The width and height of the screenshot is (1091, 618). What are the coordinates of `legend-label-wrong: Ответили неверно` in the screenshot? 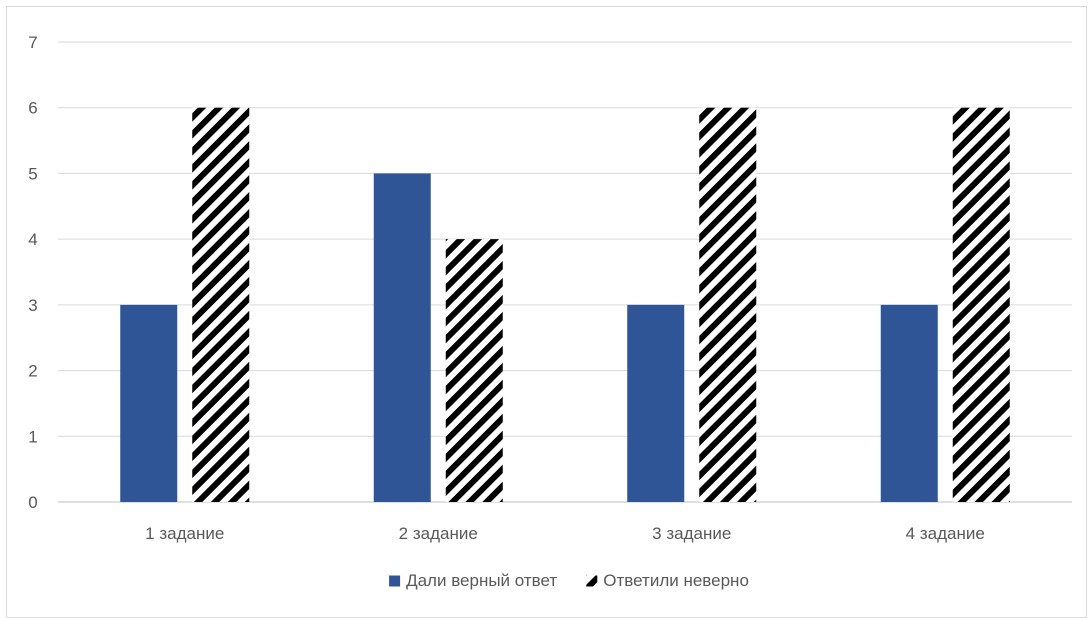 It's located at (676, 580).